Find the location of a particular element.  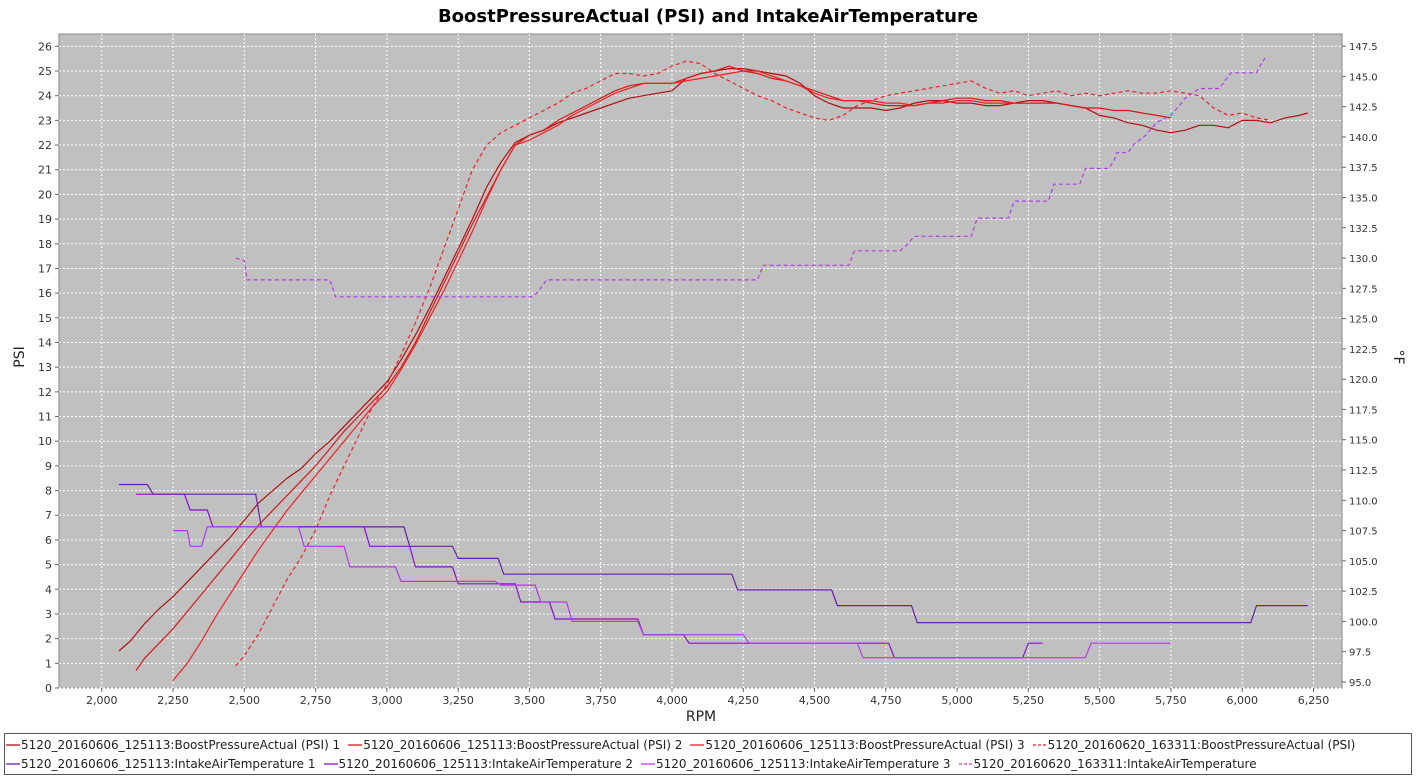

y-axis-label: PSI is located at coordinates (20, 356).